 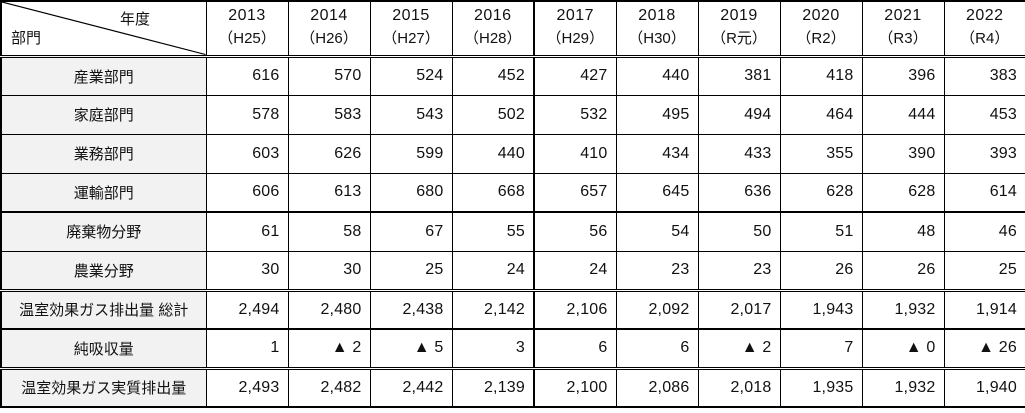 What do you see at coordinates (103, 75) in the screenshot?
I see `row-label: 産業部門` at bounding box center [103, 75].